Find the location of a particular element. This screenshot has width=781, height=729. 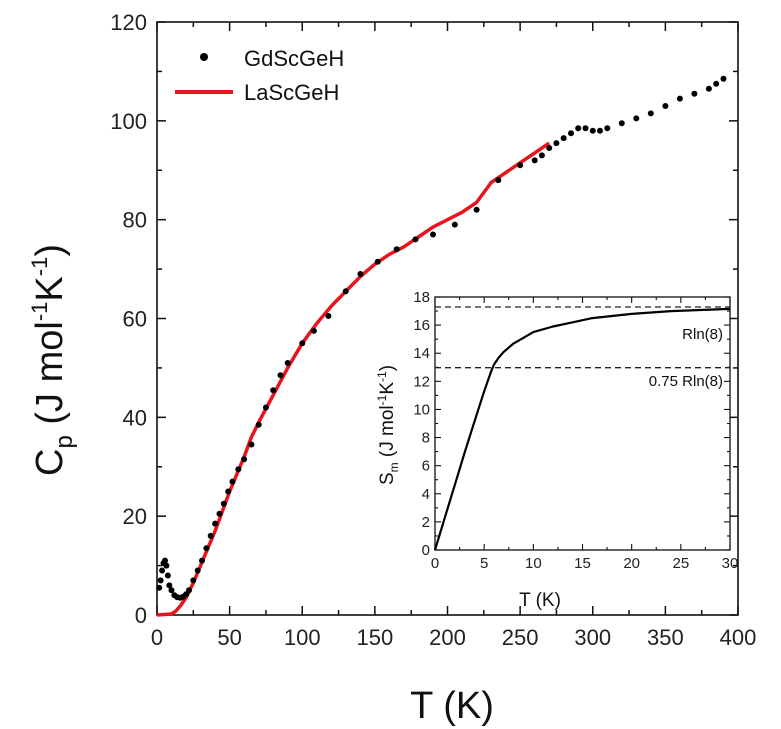

x-tick-label: 20 is located at coordinates (631, 563).